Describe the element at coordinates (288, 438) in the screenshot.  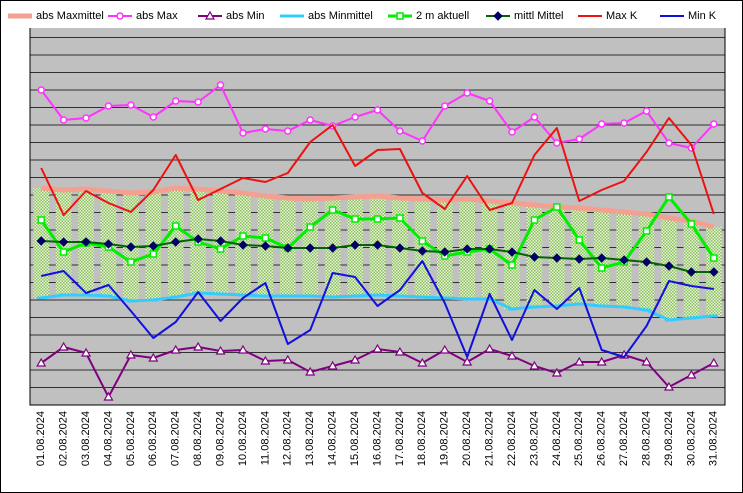
I see `x-tick-label: 12.08.2024` at that location.